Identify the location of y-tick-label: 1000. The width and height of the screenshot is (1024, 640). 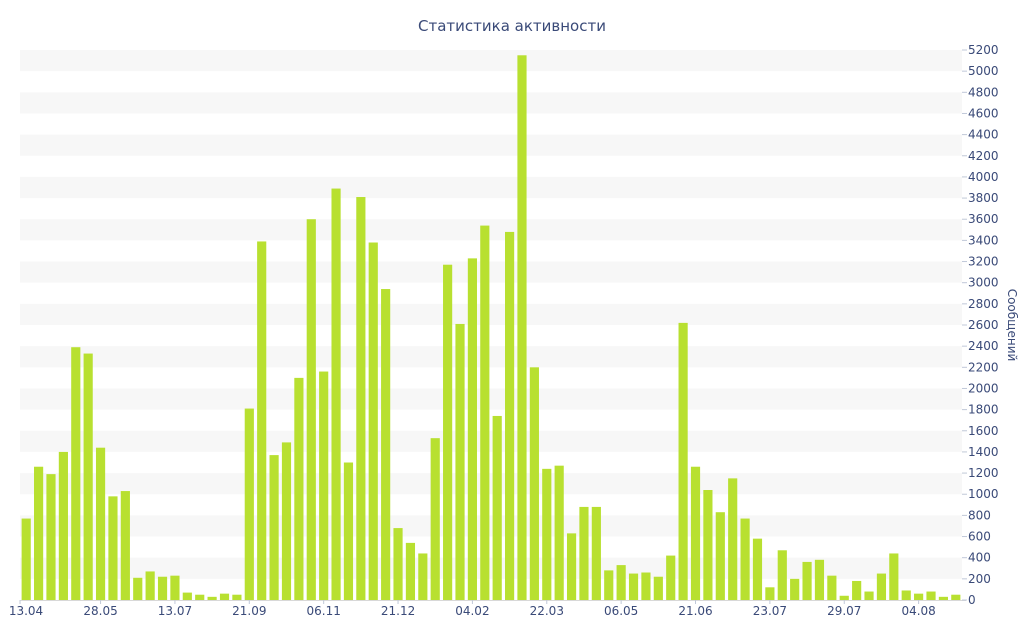
(983, 494).